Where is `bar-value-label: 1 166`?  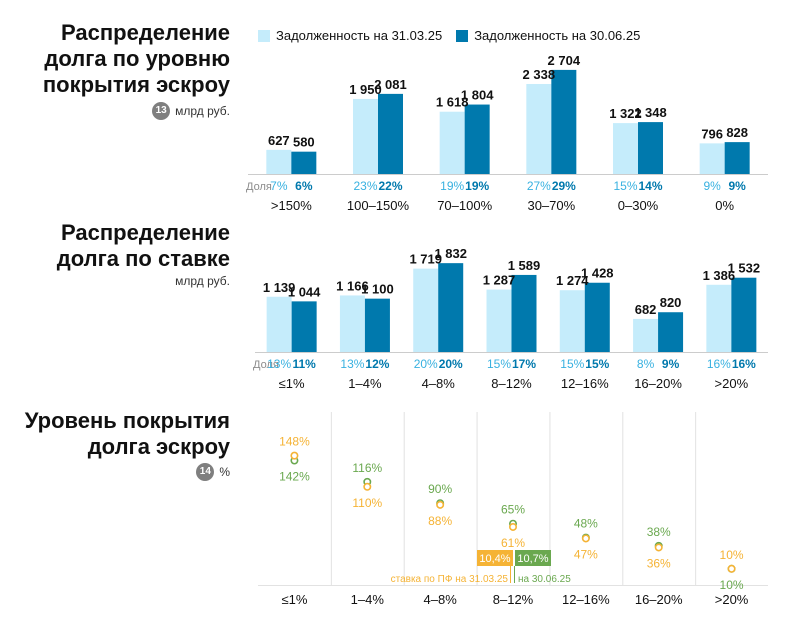 bar-value-label: 1 166 is located at coordinates (352, 285).